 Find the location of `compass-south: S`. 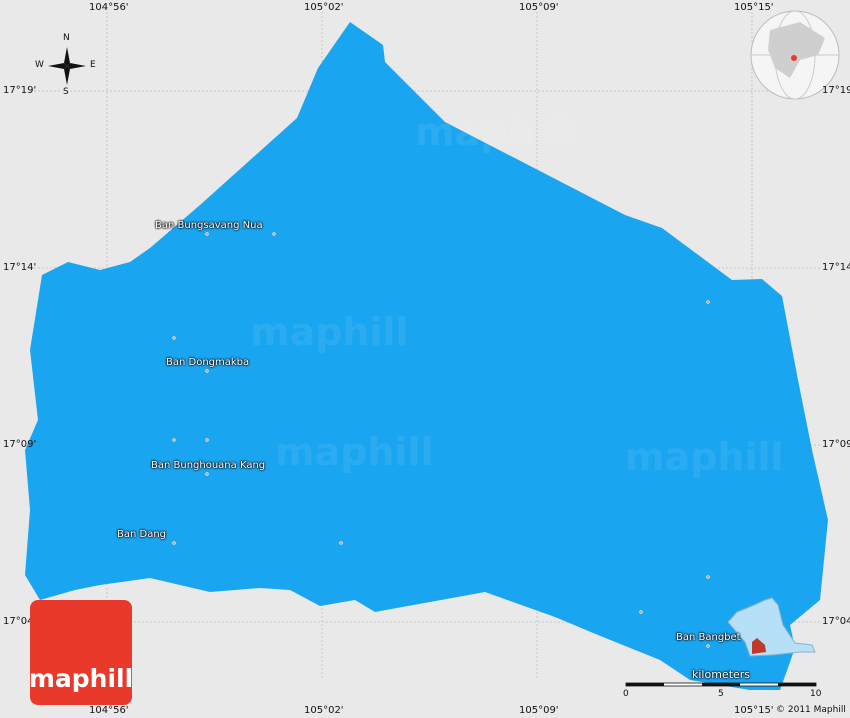

compass-south: S is located at coordinates (66, 92).